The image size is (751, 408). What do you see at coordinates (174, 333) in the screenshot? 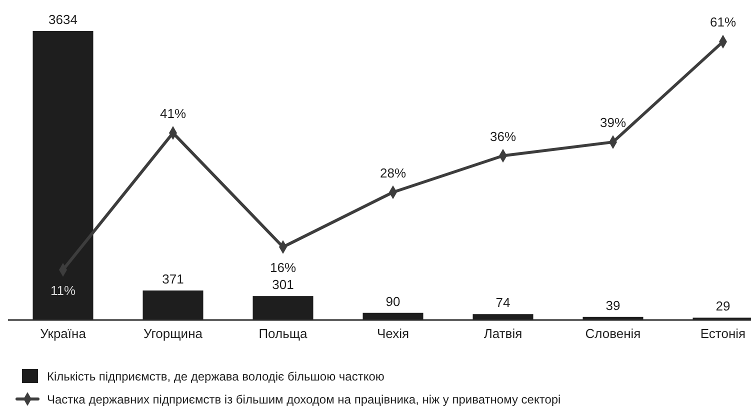
I see `x-tick-label: Угорщина` at bounding box center [174, 333].